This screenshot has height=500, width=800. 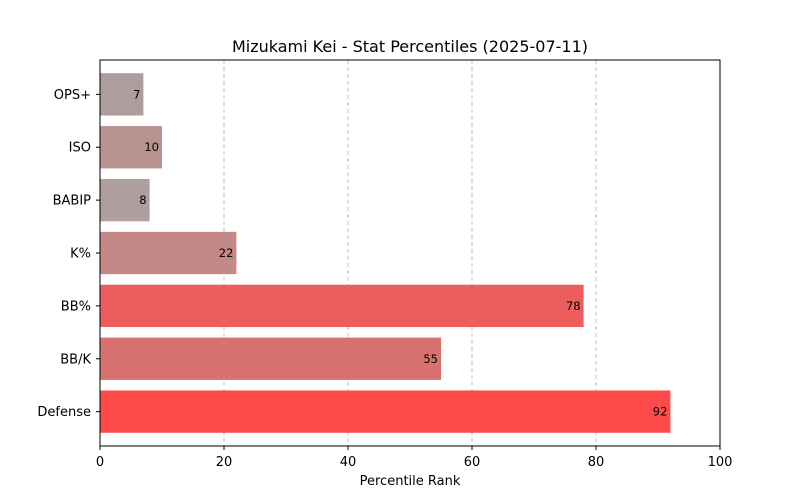 What do you see at coordinates (224, 462) in the screenshot?
I see `x-tick-label: 20` at bounding box center [224, 462].